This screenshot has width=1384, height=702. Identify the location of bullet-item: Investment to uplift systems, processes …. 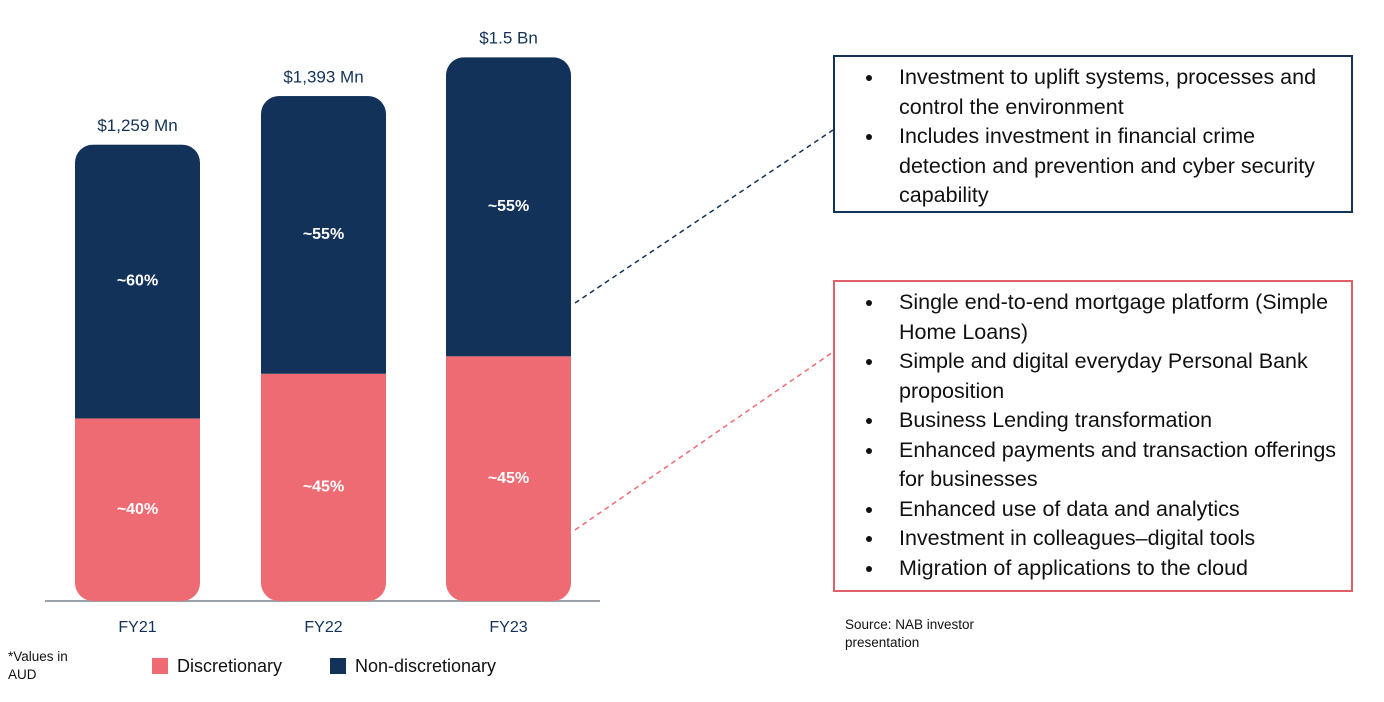
(1113, 92).